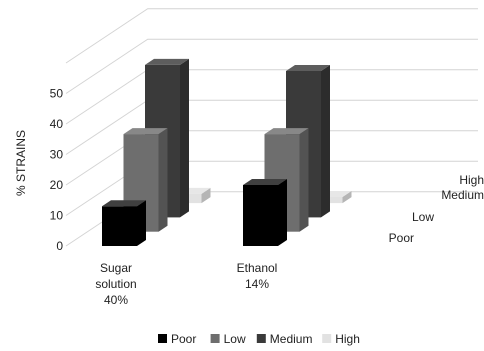 The height and width of the screenshot is (351, 484). I want to click on legend: Poor Low Medium High, so click(259, 339).